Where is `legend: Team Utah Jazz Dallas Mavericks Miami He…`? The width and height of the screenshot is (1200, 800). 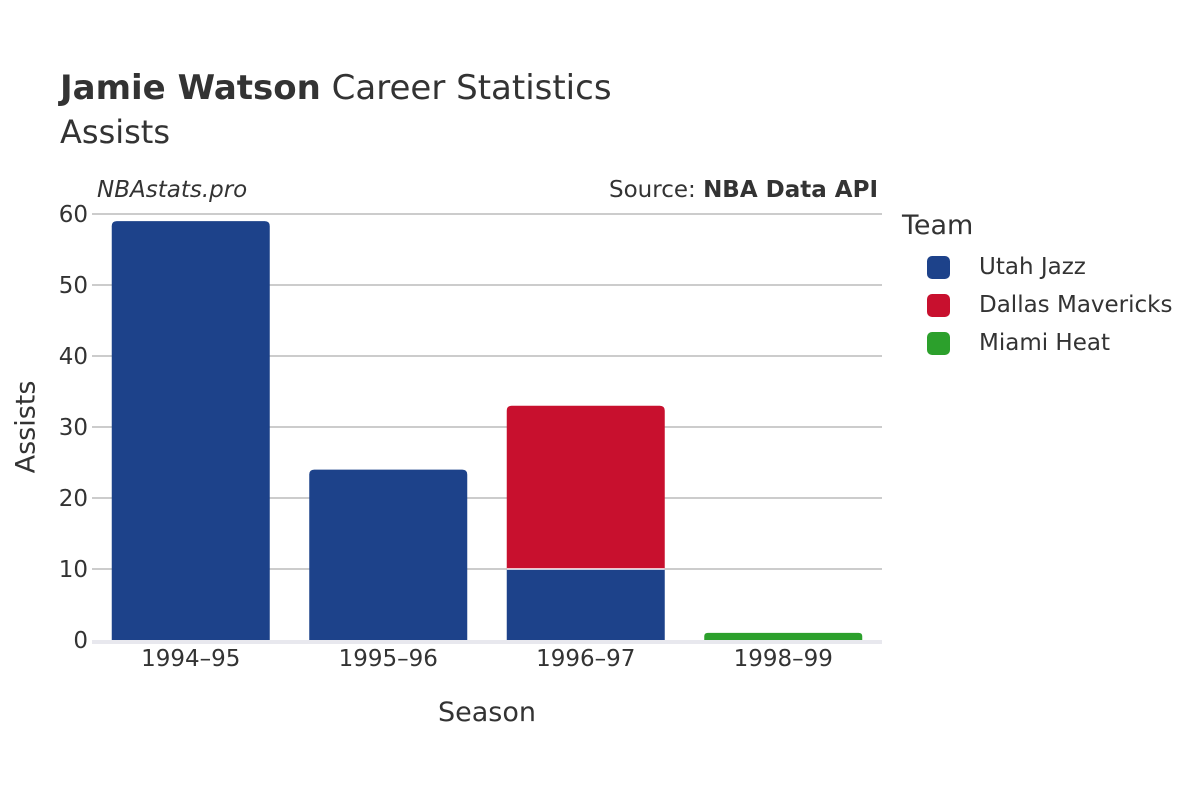
legend: Team Utah Jazz Dallas Mavericks Miami He… is located at coordinates (1037, 285).